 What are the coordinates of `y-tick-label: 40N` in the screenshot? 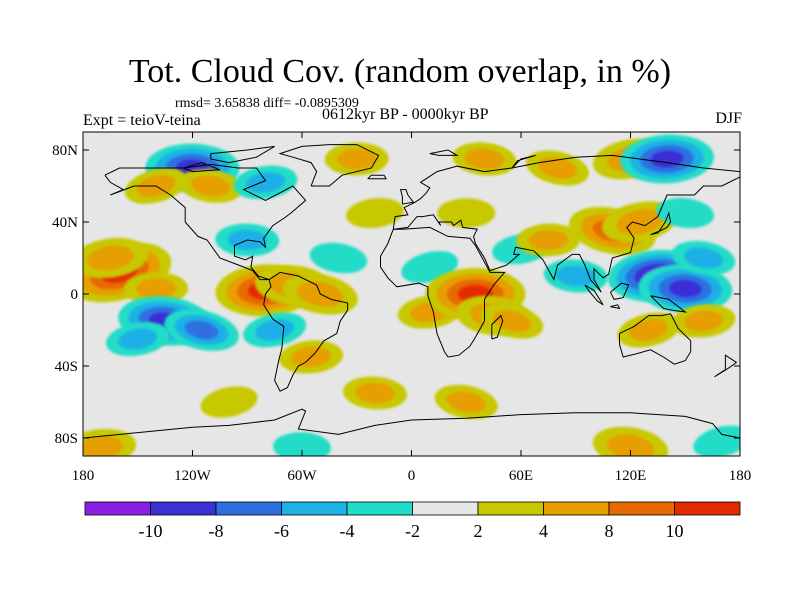 It's located at (65, 223).